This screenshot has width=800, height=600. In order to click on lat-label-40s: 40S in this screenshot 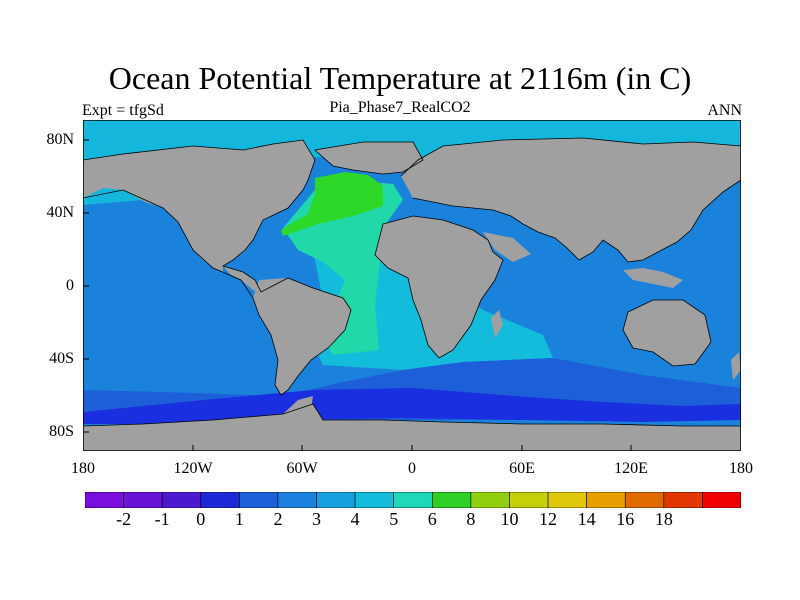, I will do `click(61, 358)`.